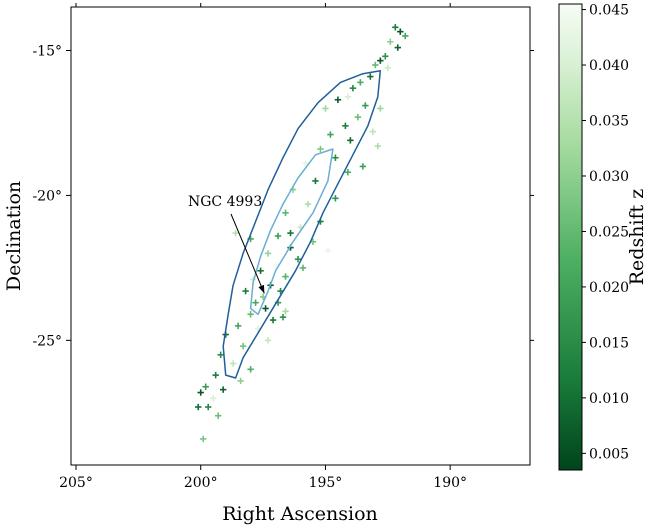 This screenshot has width=645, height=527. Describe the element at coordinates (609, 177) in the screenshot. I see `colorbar-tick-label: 0.030` at that location.